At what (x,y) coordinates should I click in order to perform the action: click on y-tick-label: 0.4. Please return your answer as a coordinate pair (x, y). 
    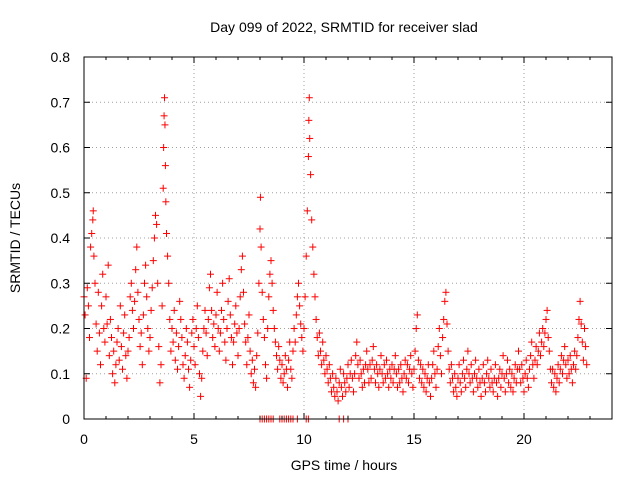
    Looking at the image, I should click on (61, 238).